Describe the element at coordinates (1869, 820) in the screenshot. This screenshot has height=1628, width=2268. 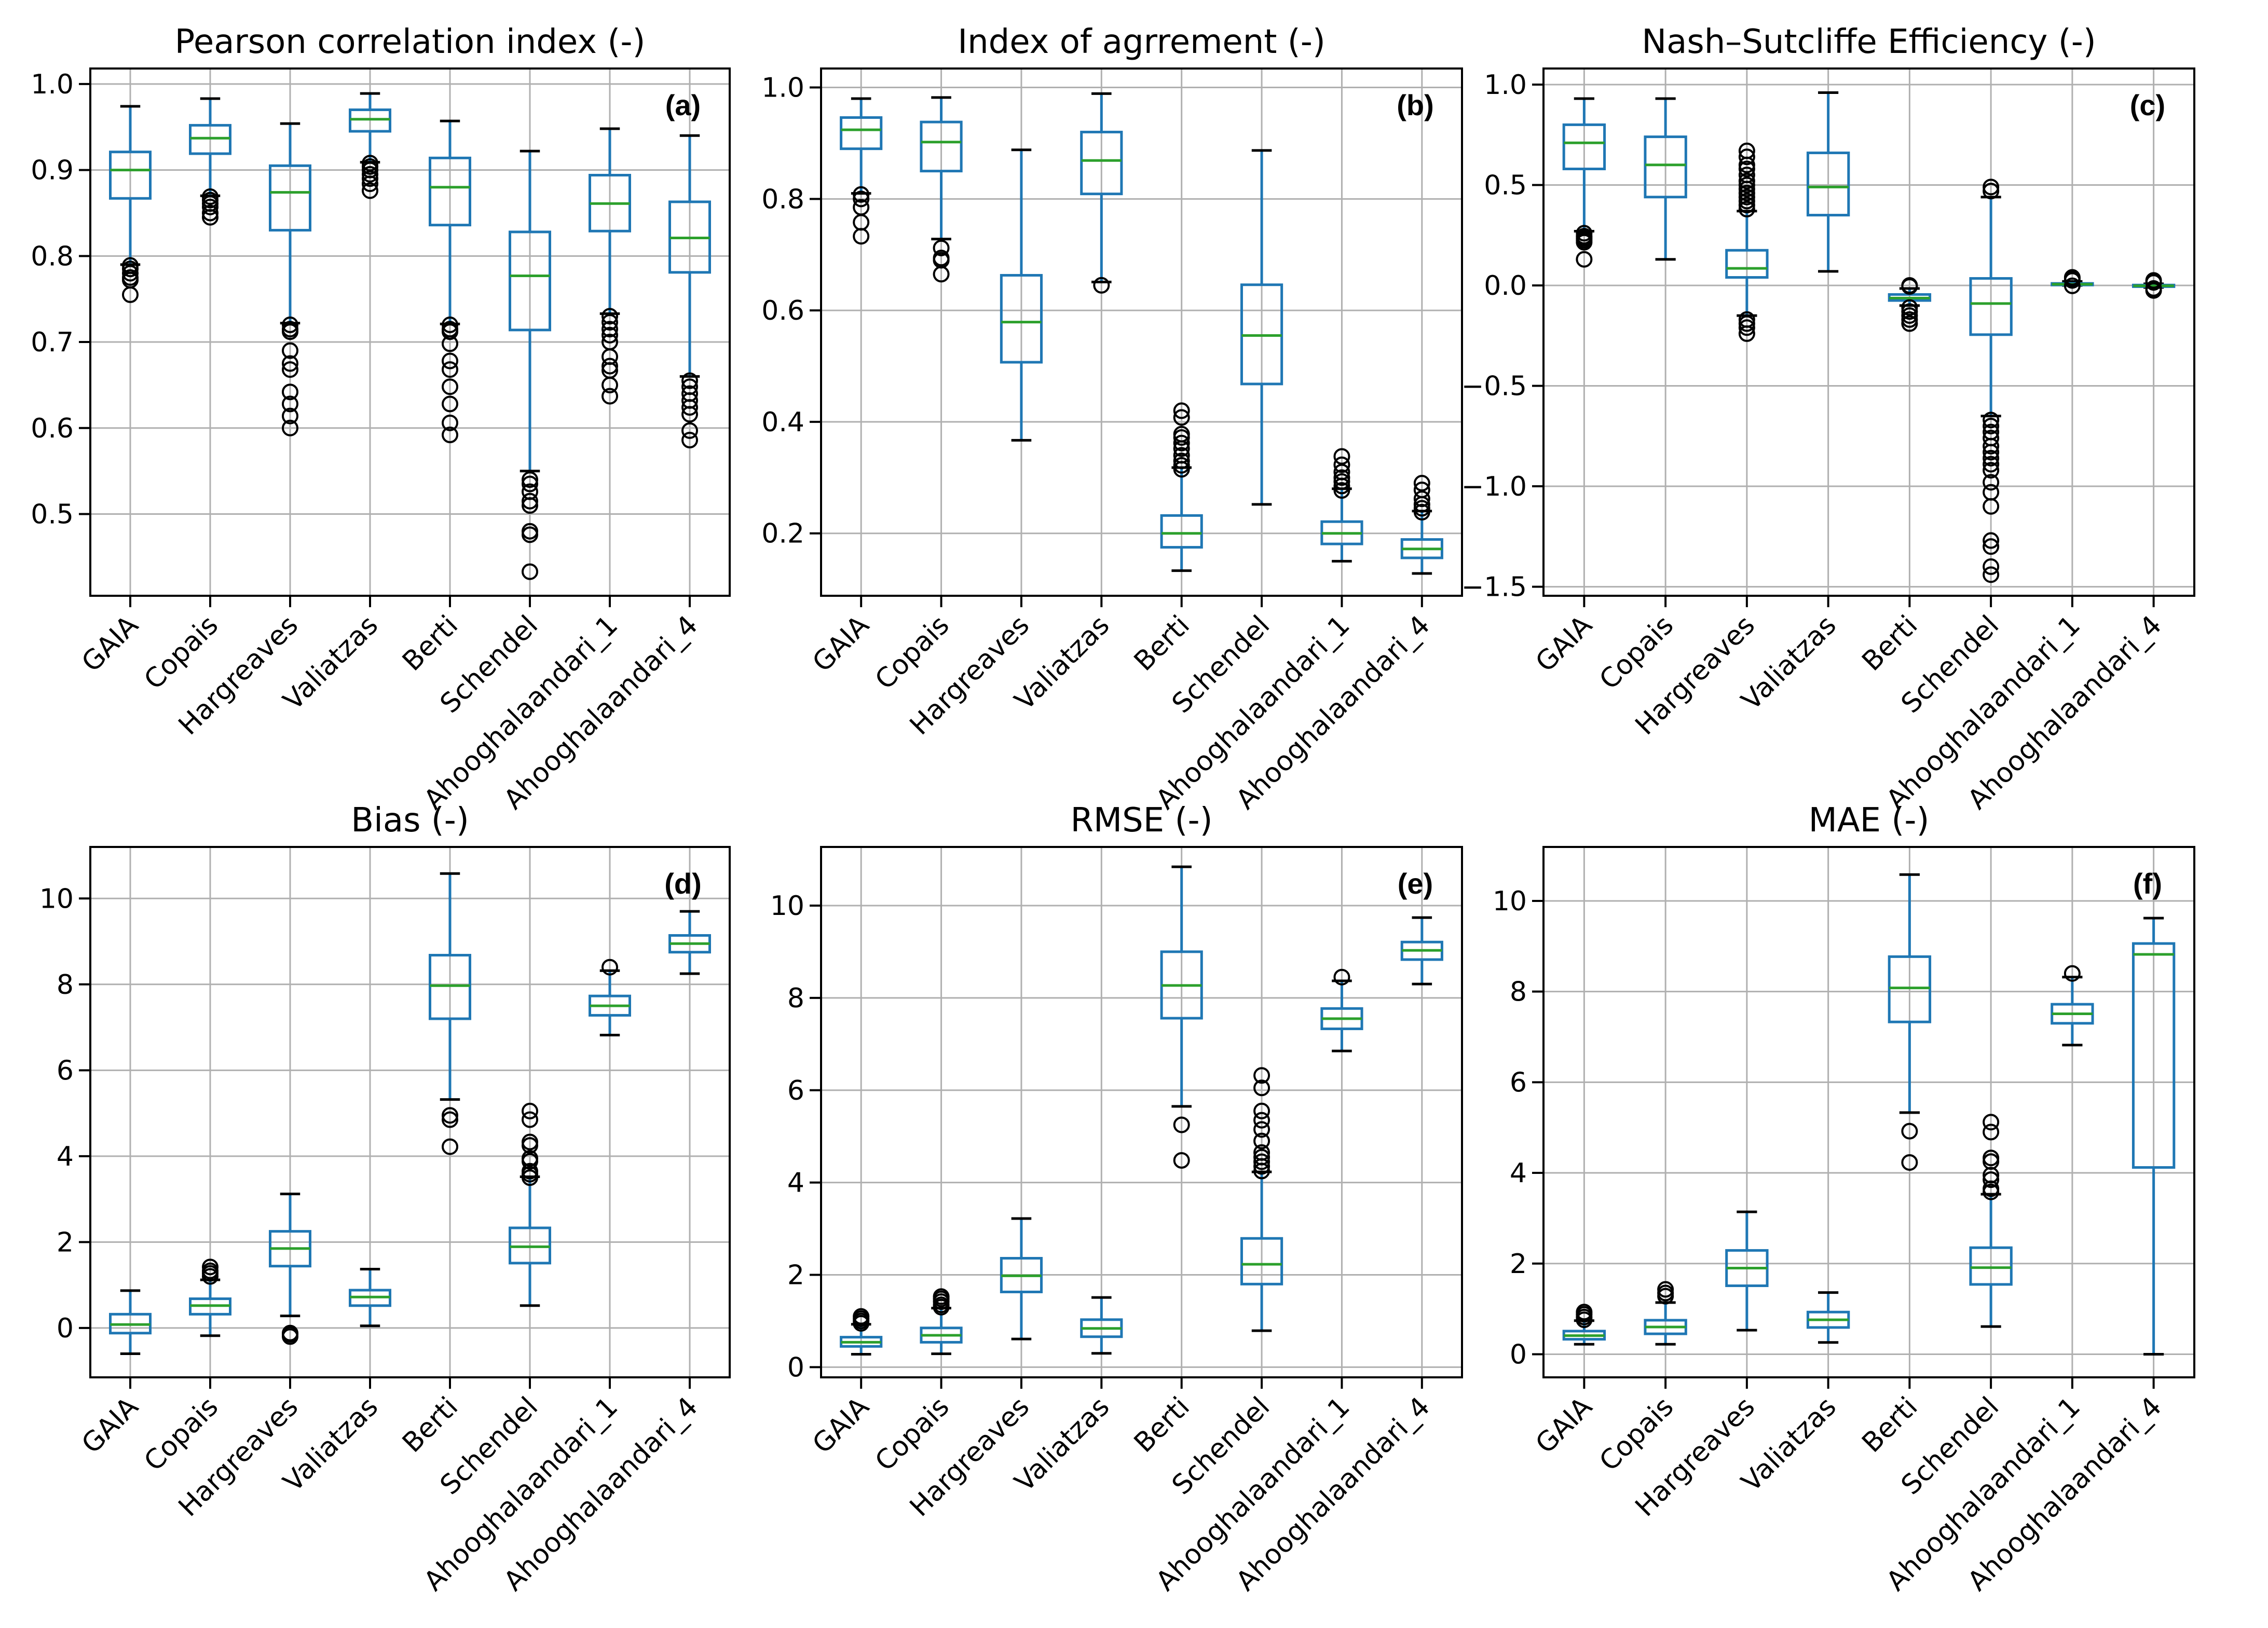
I see `subplot-title: MAE (-)` at that location.